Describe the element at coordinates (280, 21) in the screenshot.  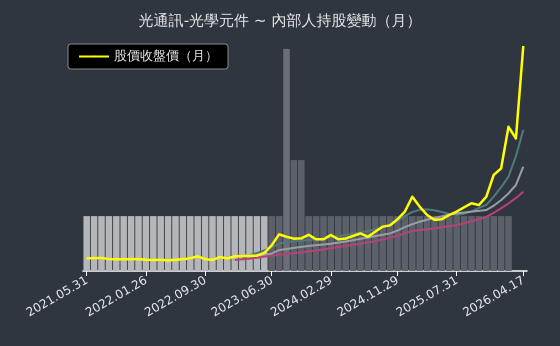
I see `chart-title: 光通訊-光學元件 ~ 內部人持股變動（月）` at that location.